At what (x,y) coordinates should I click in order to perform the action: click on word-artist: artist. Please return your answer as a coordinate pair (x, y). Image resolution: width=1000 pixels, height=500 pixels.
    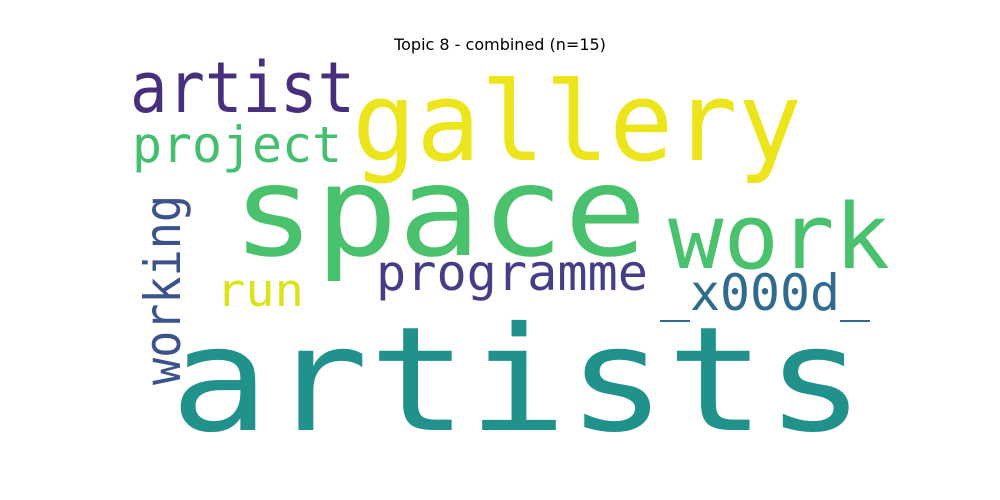
    Looking at the image, I should click on (242, 88).